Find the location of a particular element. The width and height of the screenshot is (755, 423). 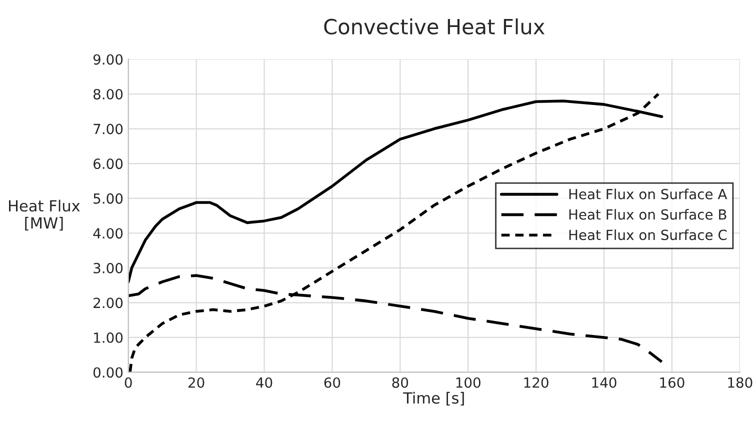

y-tick-label: 4.00 is located at coordinates (108, 233).